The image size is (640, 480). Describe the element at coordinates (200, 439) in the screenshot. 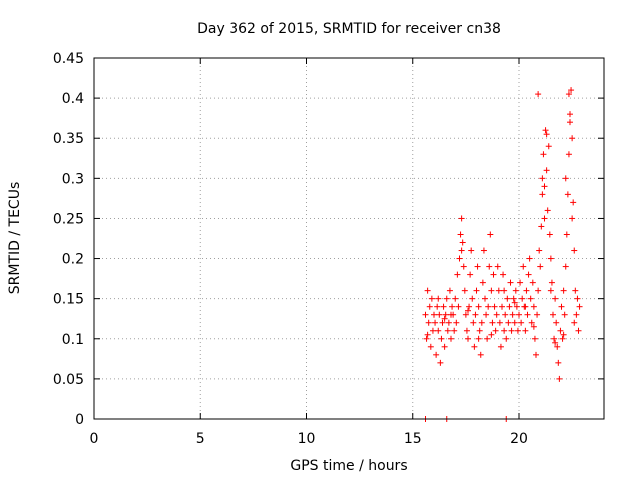

I see `x-tick-label: 5` at that location.